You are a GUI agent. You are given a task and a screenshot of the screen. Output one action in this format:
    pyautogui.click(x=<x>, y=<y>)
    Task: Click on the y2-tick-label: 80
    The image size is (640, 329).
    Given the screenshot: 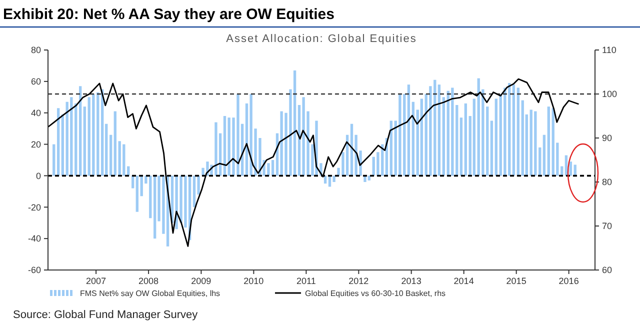 What is the action you would take?
    pyautogui.click(x=607, y=182)
    